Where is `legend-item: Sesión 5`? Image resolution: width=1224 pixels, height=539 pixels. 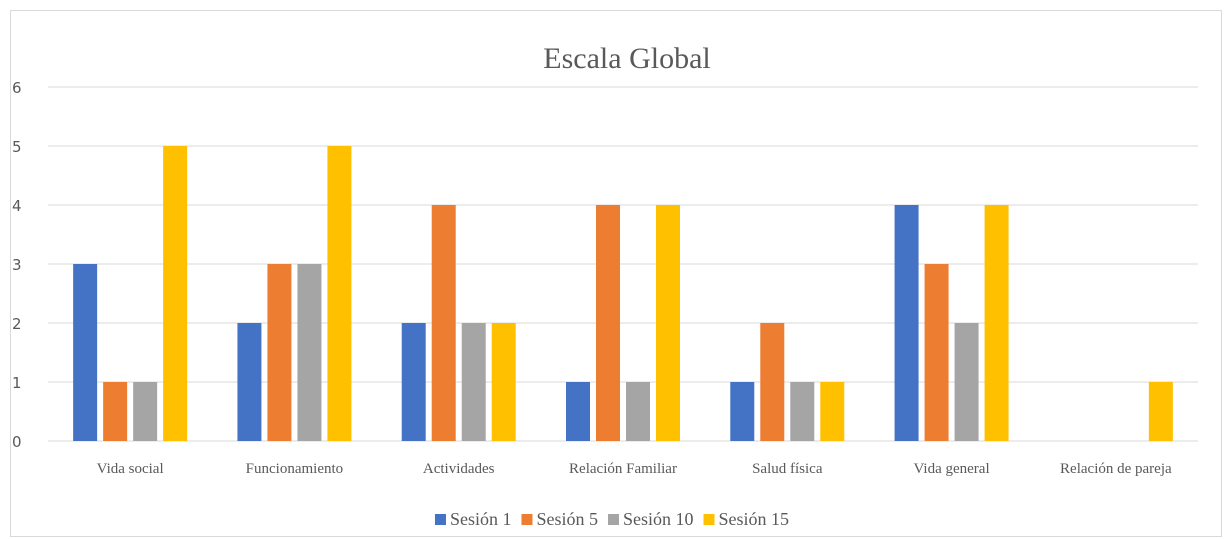
legend-item: Sesión 5 is located at coordinates (559, 519).